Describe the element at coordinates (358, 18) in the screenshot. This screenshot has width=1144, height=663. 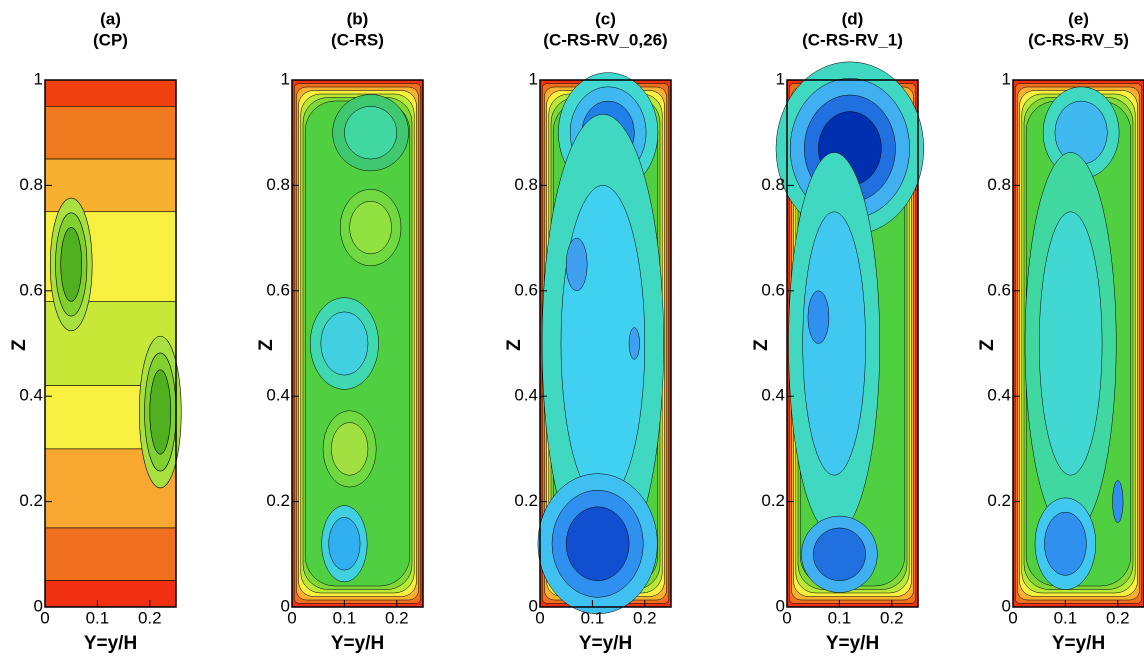
I see `panel-title: (b)` at that location.